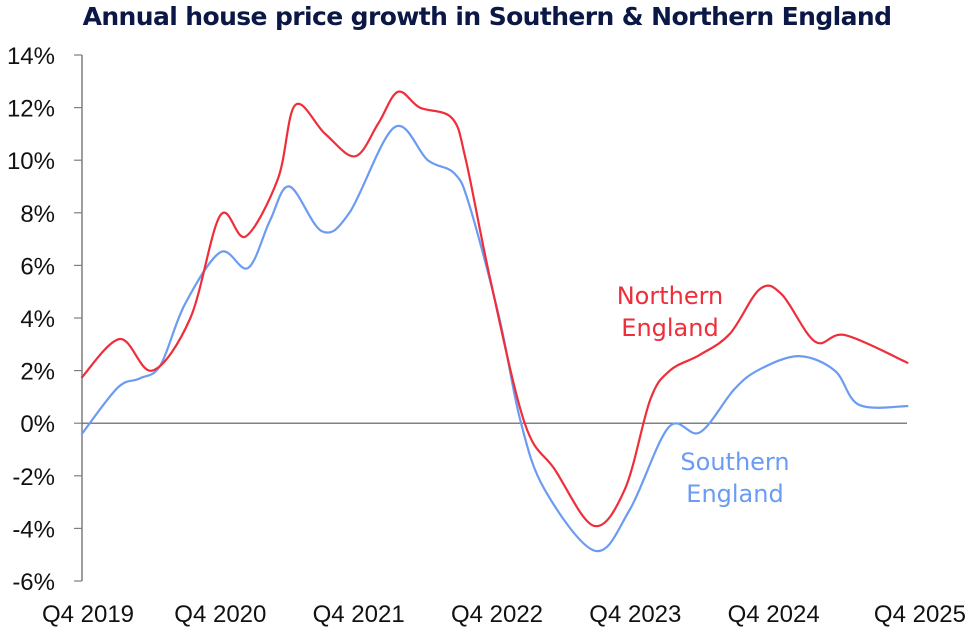 The image size is (974, 636). What do you see at coordinates (497, 614) in the screenshot?
I see `x-tick-label: Q4 2022` at bounding box center [497, 614].